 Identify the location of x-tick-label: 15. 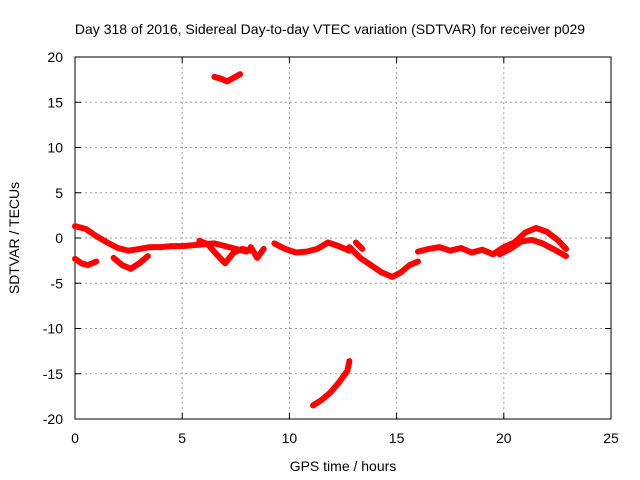
(397, 438).